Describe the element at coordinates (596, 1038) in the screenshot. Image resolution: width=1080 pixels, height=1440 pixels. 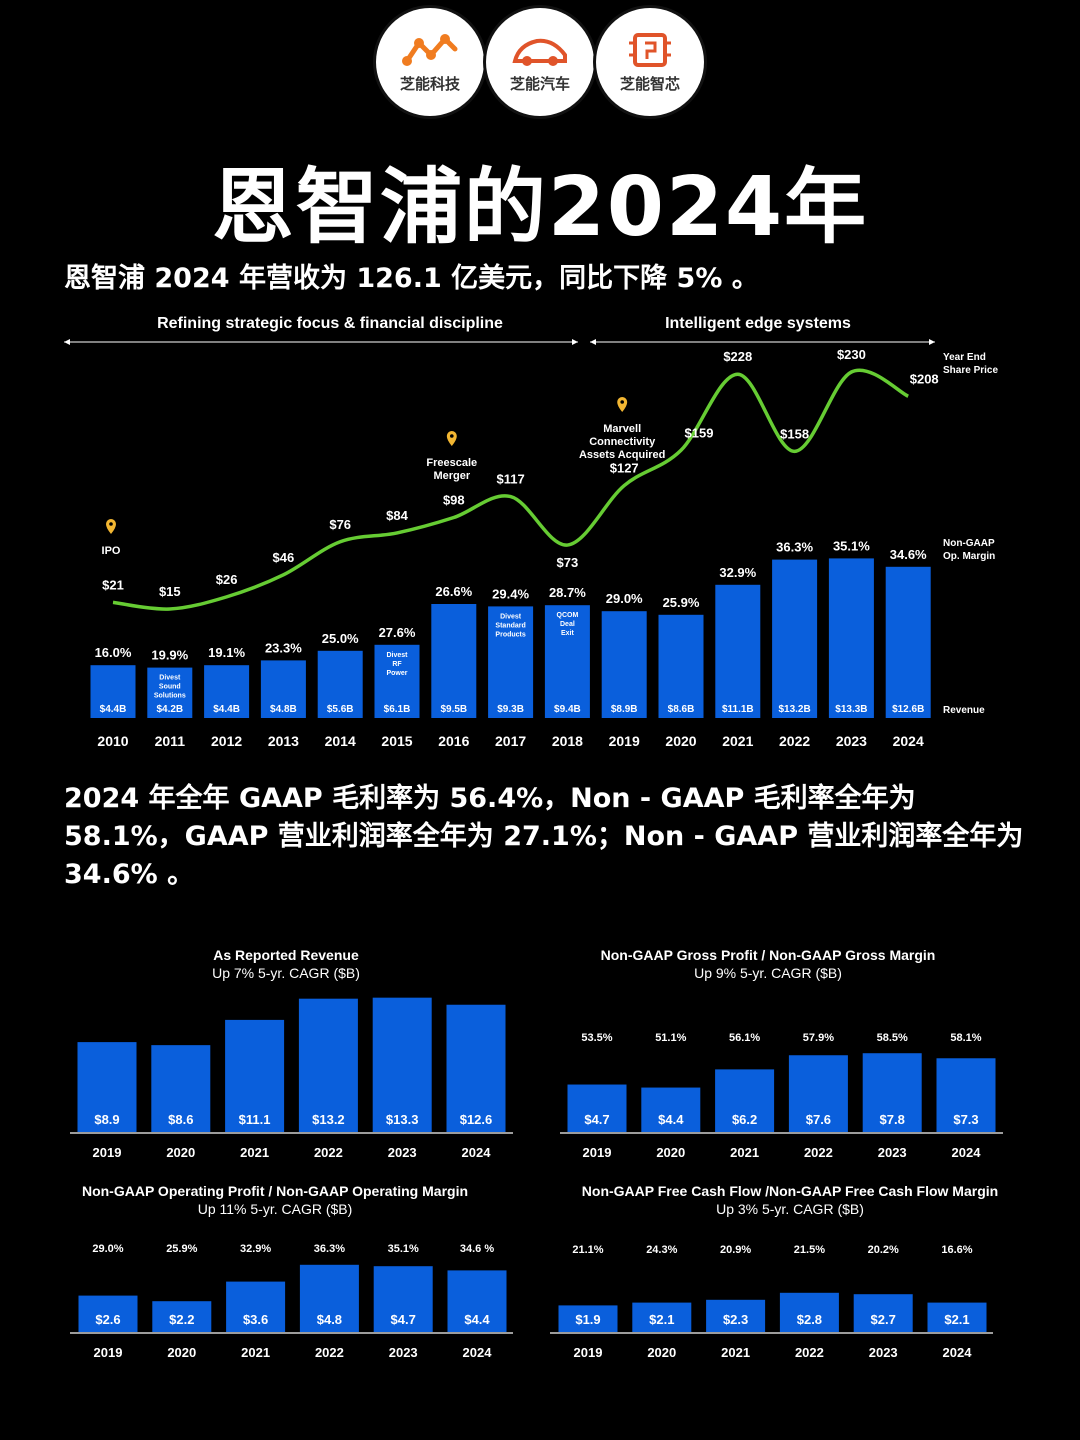
I see `panel-margin-label: 53.5%` at that location.